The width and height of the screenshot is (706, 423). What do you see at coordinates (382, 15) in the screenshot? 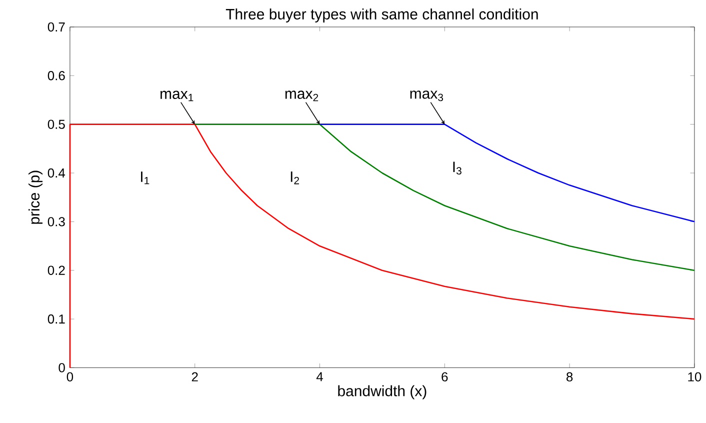
I see `chart-title: Three buyer types with same channel condition` at bounding box center [382, 15].